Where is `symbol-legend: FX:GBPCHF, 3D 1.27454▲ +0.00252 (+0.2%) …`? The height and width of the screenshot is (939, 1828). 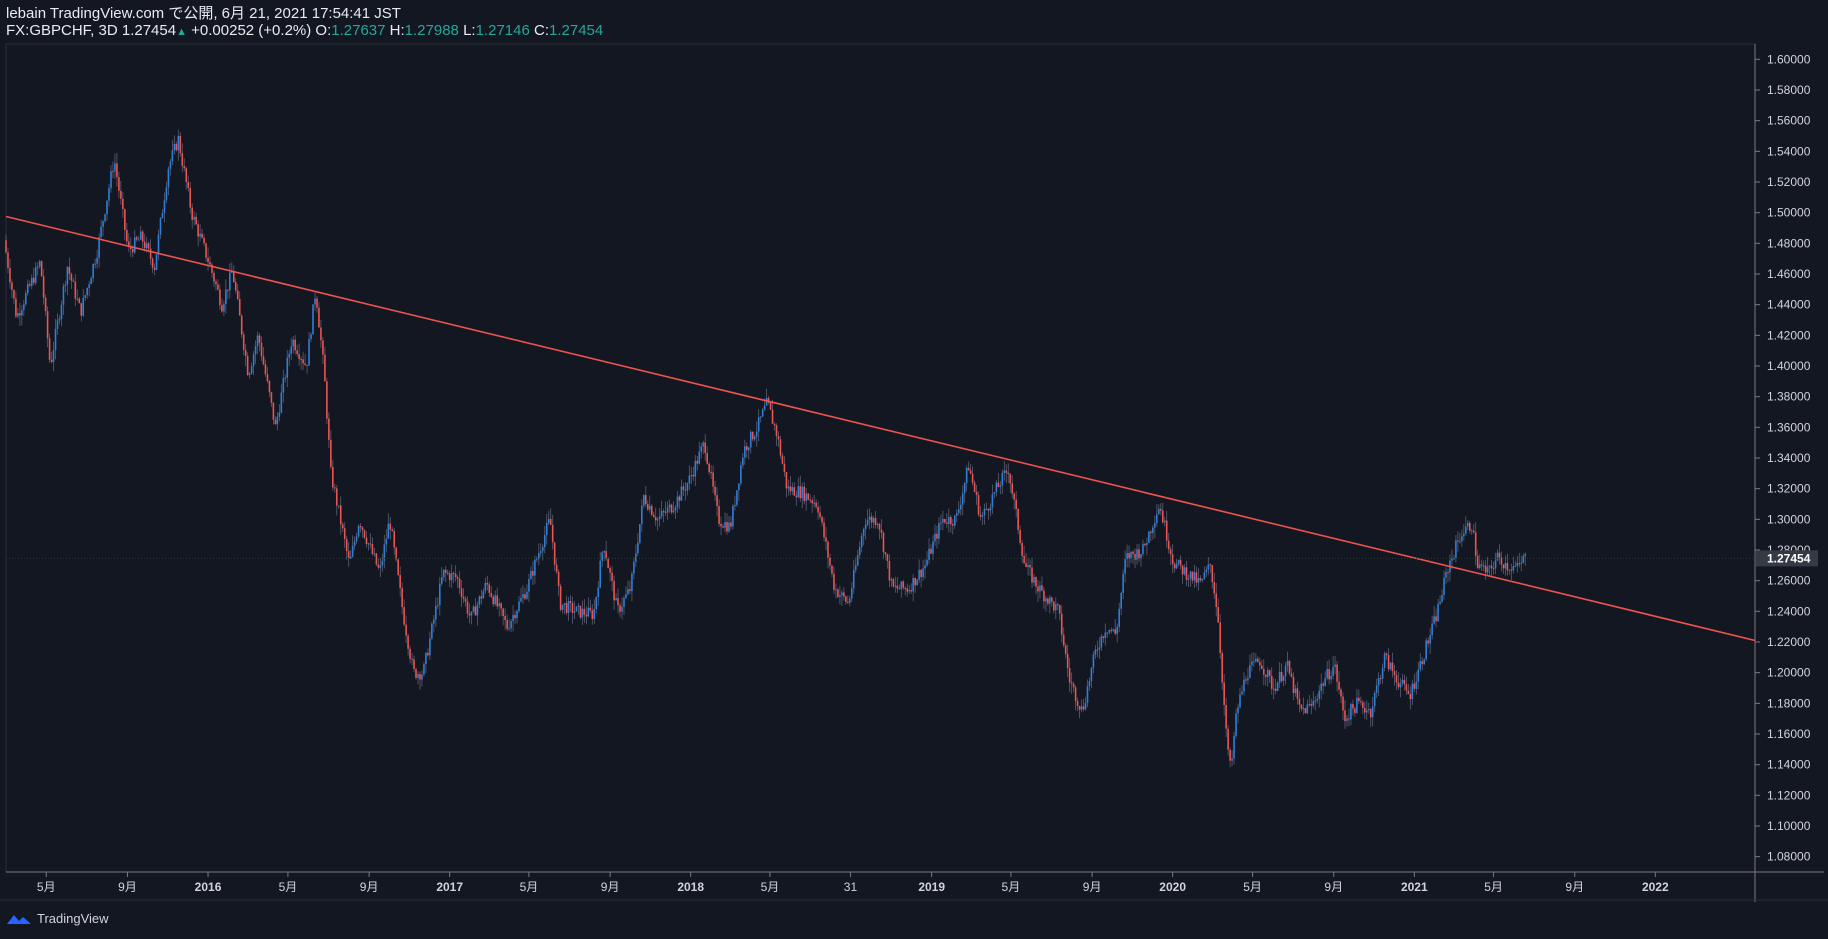 symbol-legend: FX:GBPCHF, 3D 1.27454▲ +0.00252 (+0.2%) … is located at coordinates (304, 31).